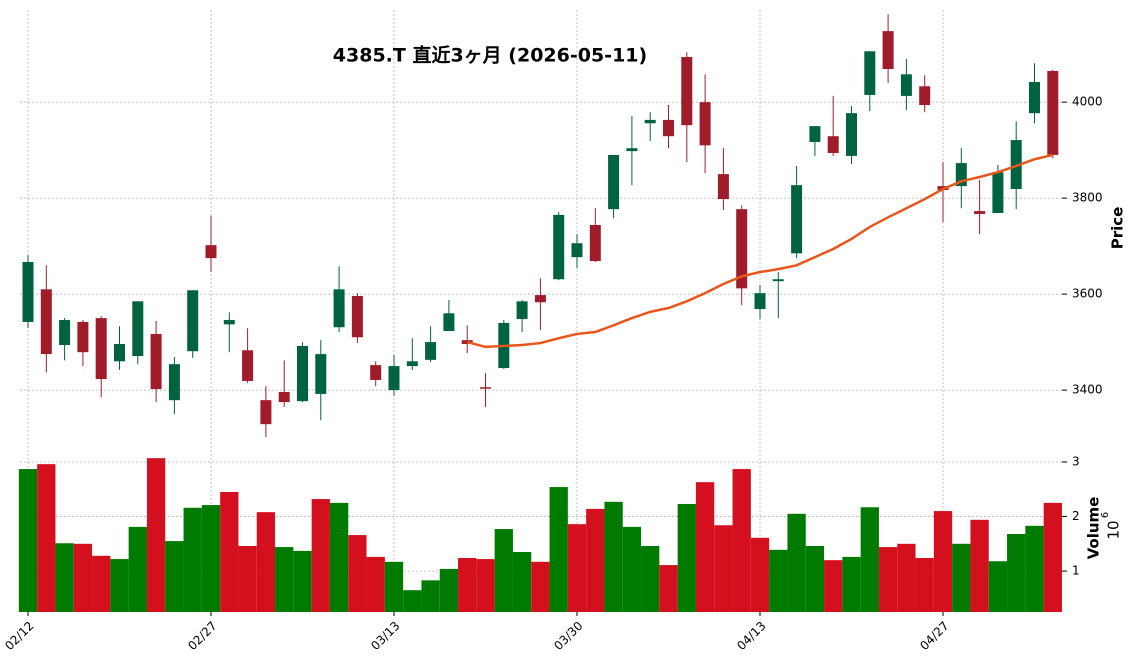  What do you see at coordinates (1076, 571) in the screenshot?
I see `y-tick-label: 1` at bounding box center [1076, 571].